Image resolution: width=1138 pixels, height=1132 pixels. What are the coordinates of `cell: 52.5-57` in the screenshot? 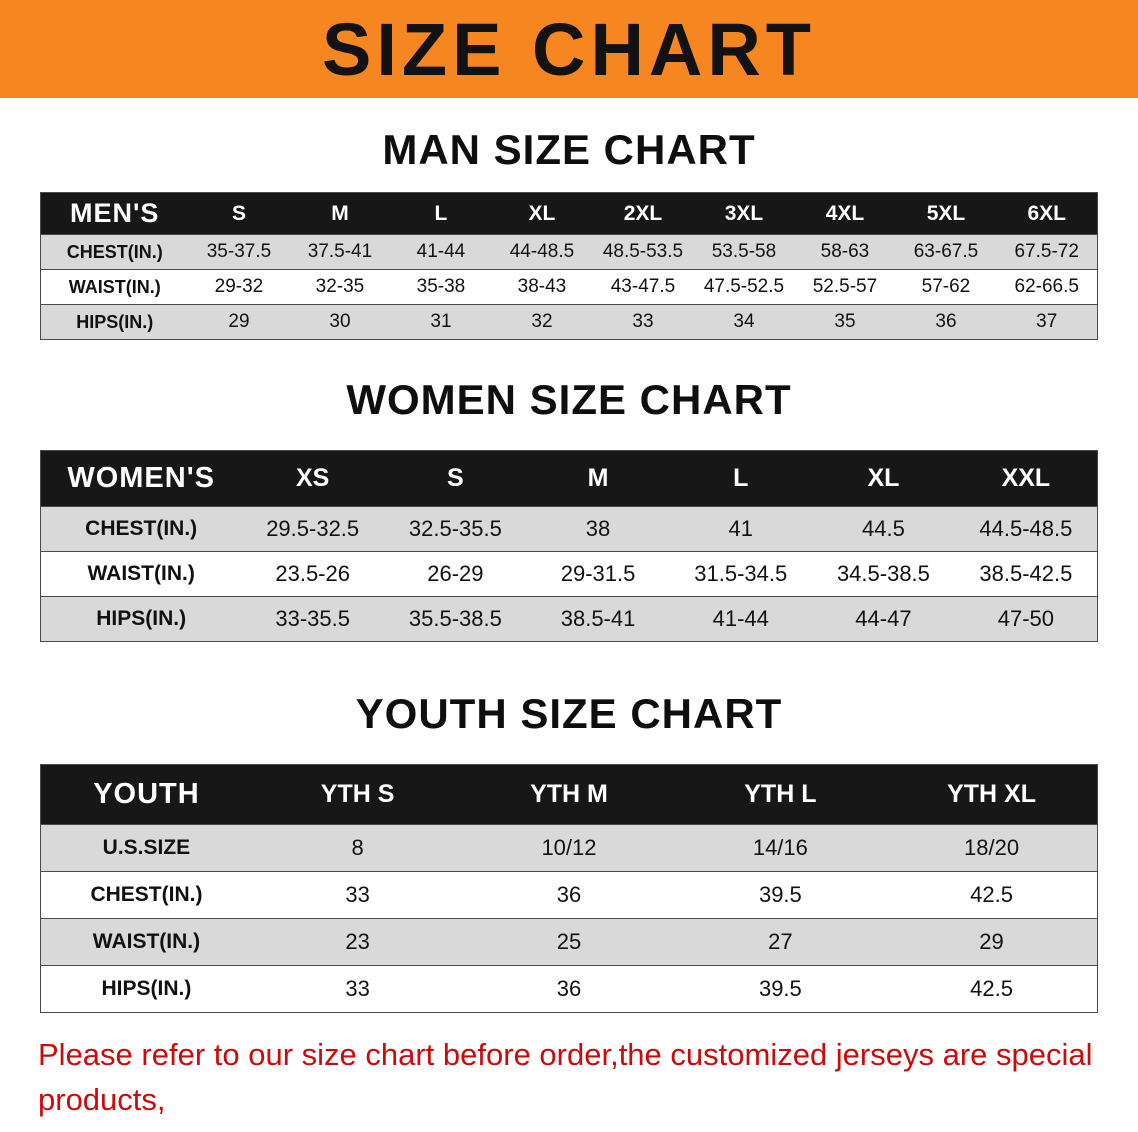 It's located at (845, 286).